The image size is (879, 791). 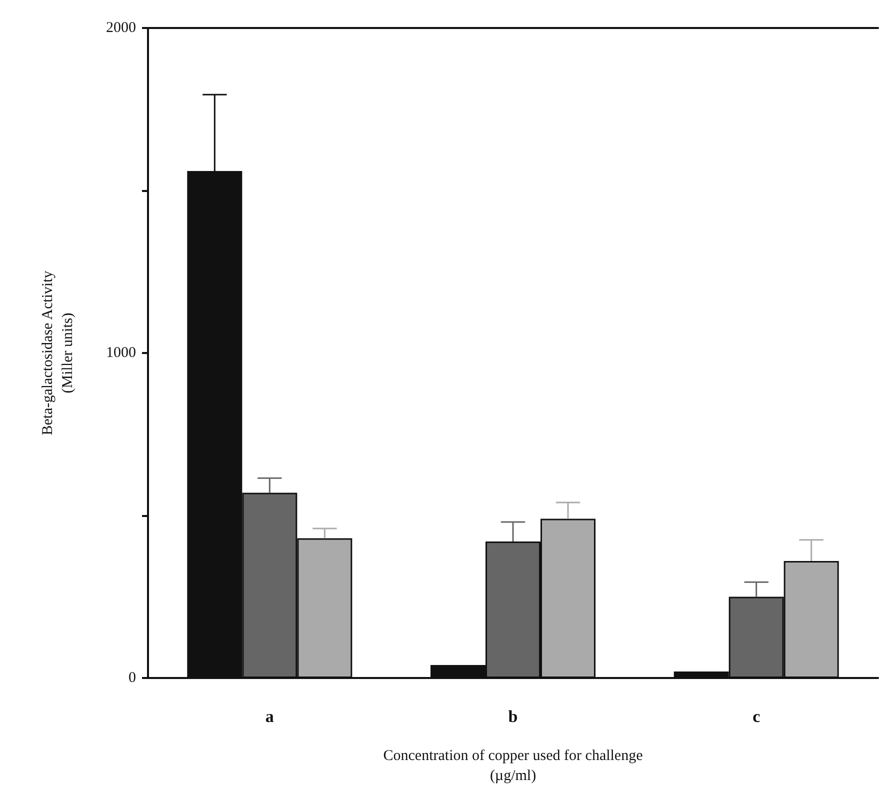 What do you see at coordinates (513, 716) in the screenshot?
I see `x-tick-label: b` at bounding box center [513, 716].